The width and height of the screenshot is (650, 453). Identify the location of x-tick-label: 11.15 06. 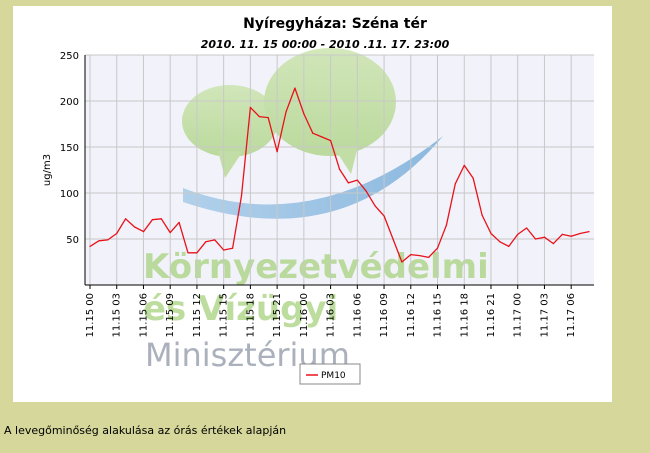
(143, 315).